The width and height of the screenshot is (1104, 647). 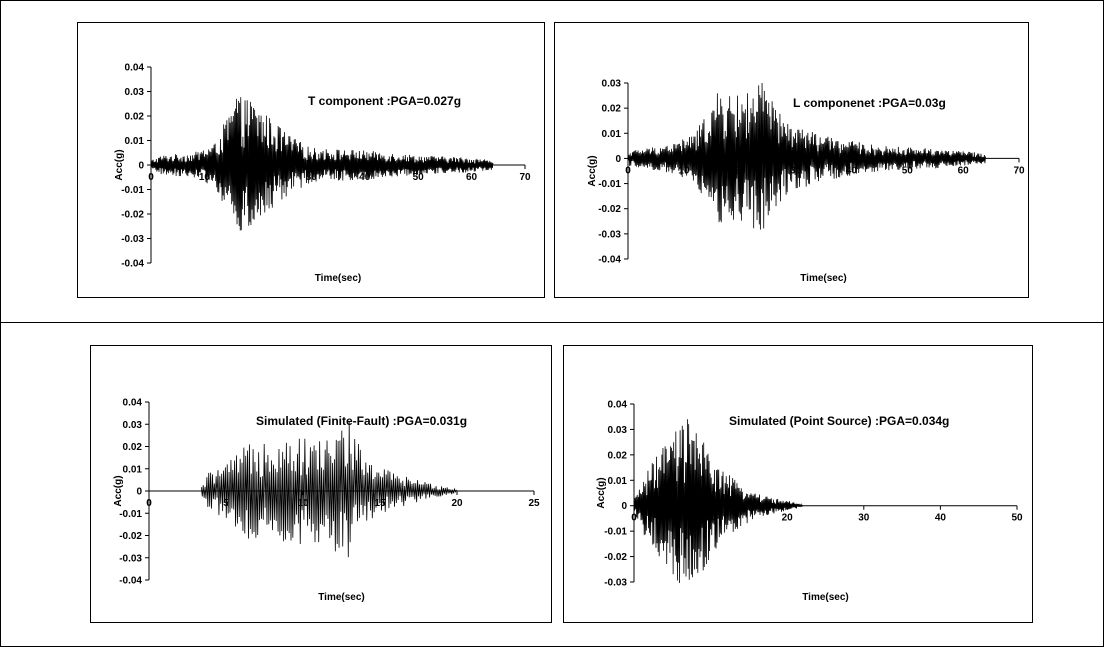 I want to click on chart-title: L componenet :PGA=0.03g, so click(x=869, y=103).